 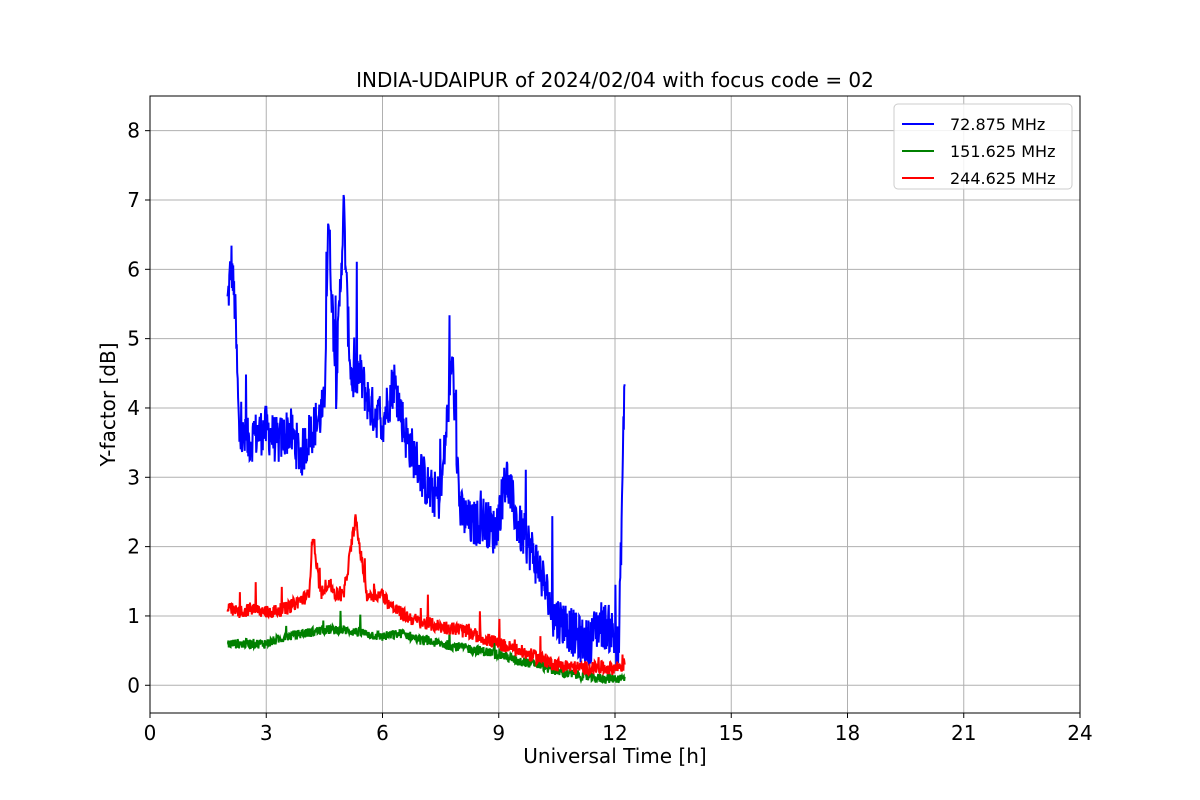 What do you see at coordinates (963, 733) in the screenshot?
I see `x-tick-label: 21` at bounding box center [963, 733].